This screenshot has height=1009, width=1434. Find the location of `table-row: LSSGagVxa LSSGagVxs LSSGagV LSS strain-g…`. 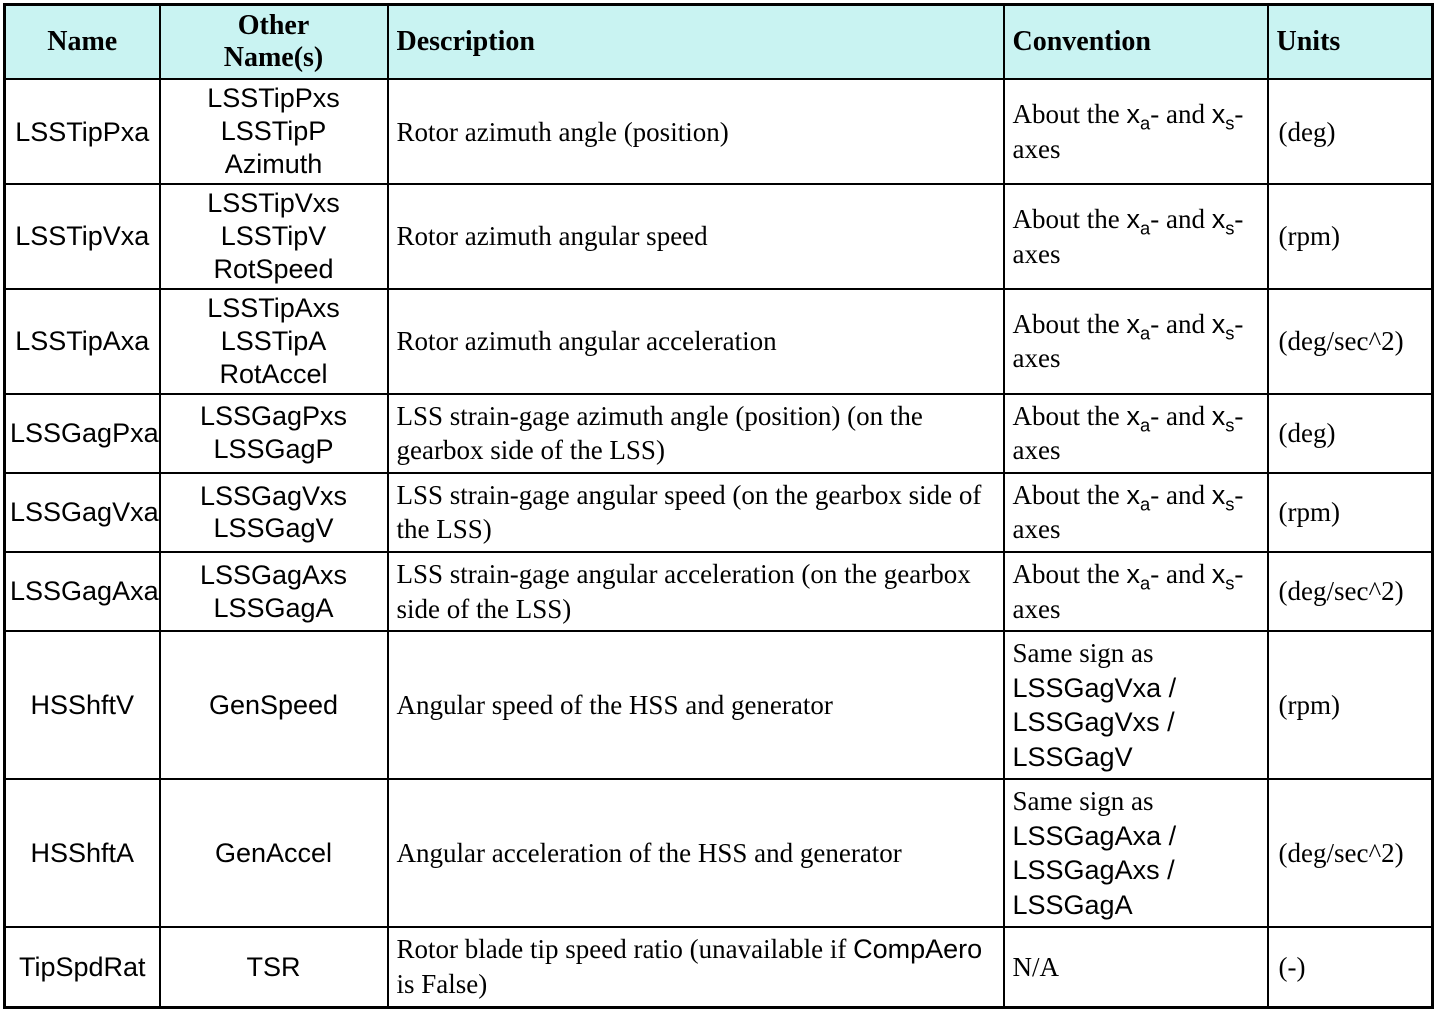

table-row: LSSGagVxa LSSGagVxs LSSGagV LSS strain-g… is located at coordinates (718, 512).